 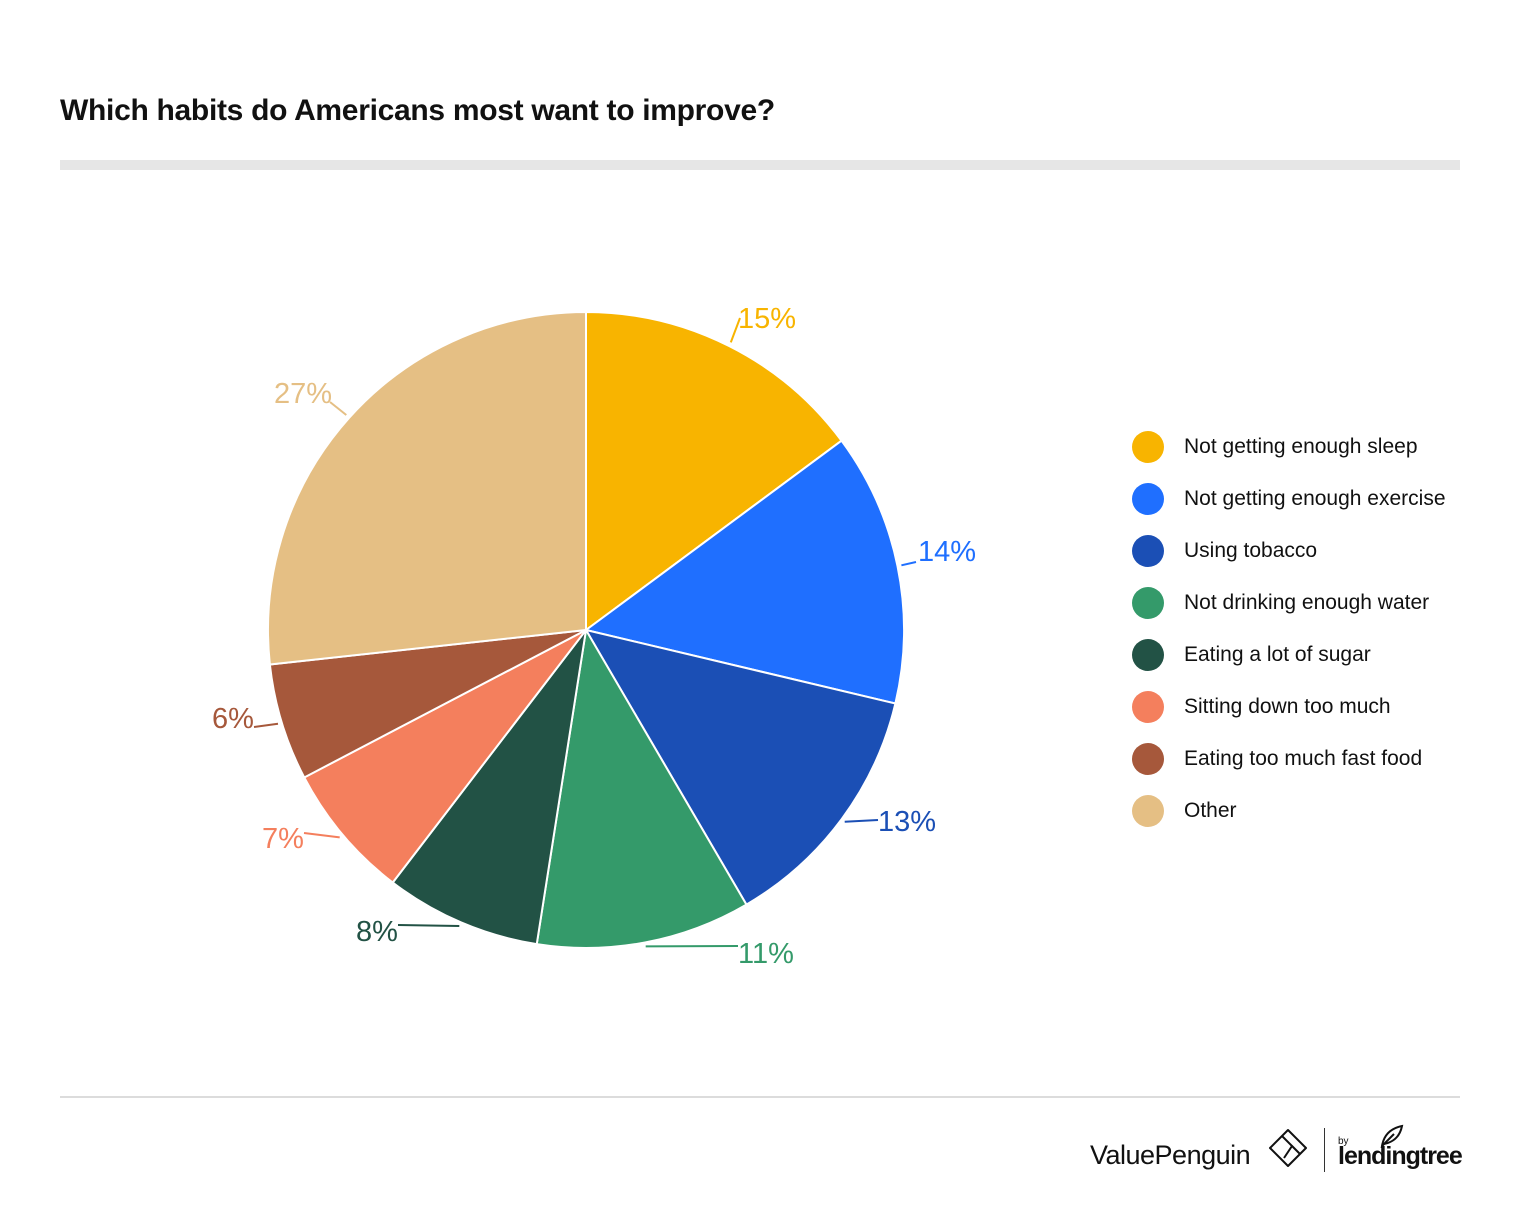 What do you see at coordinates (1392, 1136) in the screenshot?
I see `leaf-icon` at bounding box center [1392, 1136].